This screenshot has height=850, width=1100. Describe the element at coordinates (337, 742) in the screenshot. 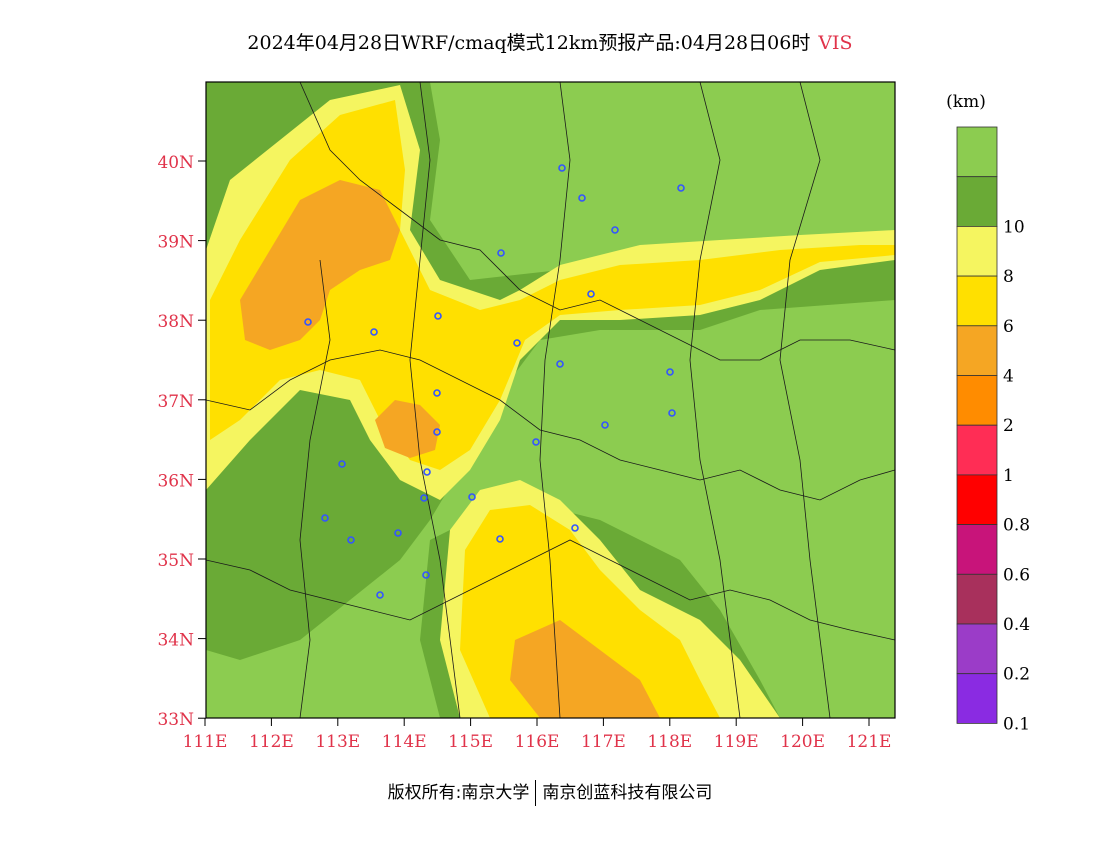

I see `lon-label: 113E` at that location.